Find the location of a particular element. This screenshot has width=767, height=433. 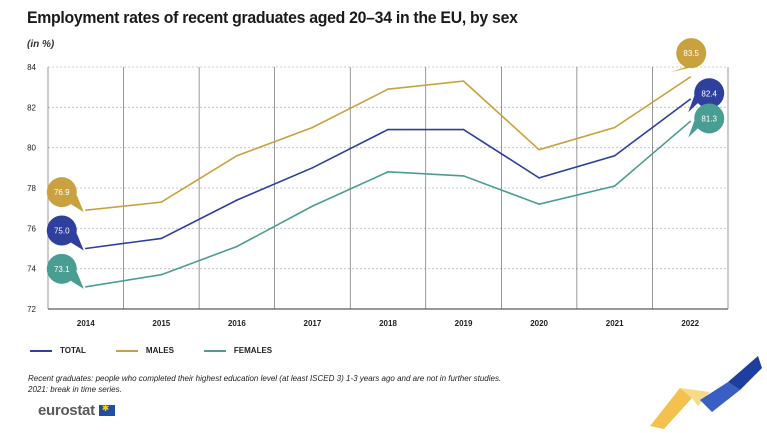

legend-label-males: MALES is located at coordinates (159, 350).